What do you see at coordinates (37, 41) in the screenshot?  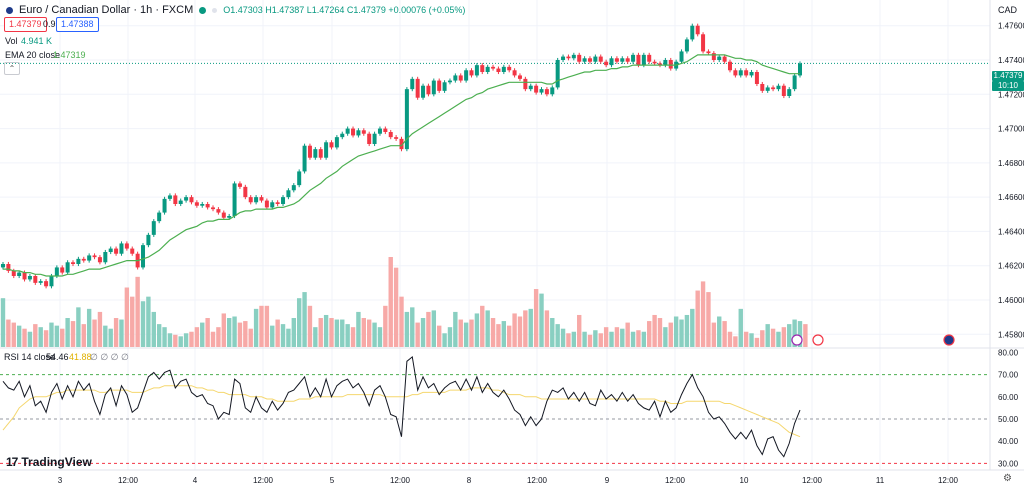 I see `volume-value: 4.941 K` at bounding box center [37, 41].